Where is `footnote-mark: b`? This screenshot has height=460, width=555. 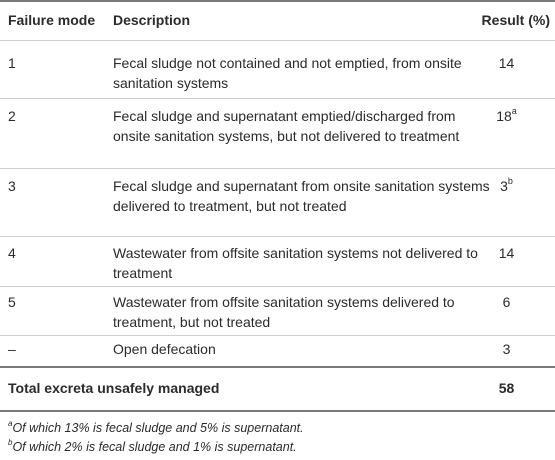
footnote-mark: b is located at coordinates (10, 442).